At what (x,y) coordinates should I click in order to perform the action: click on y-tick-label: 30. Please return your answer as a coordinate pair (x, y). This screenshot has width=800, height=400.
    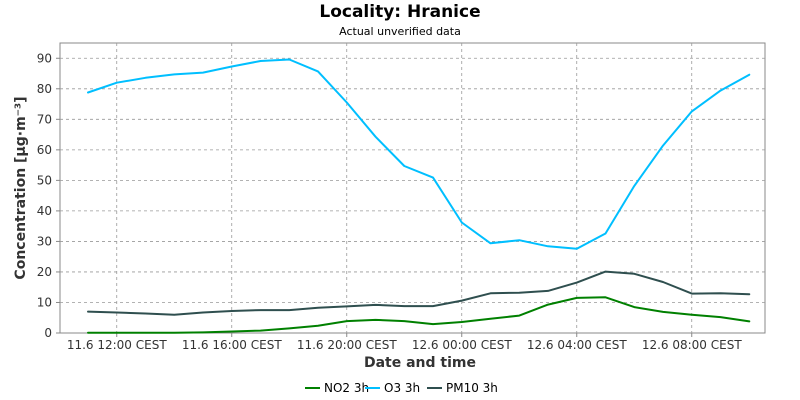
    Looking at the image, I should click on (44, 241).